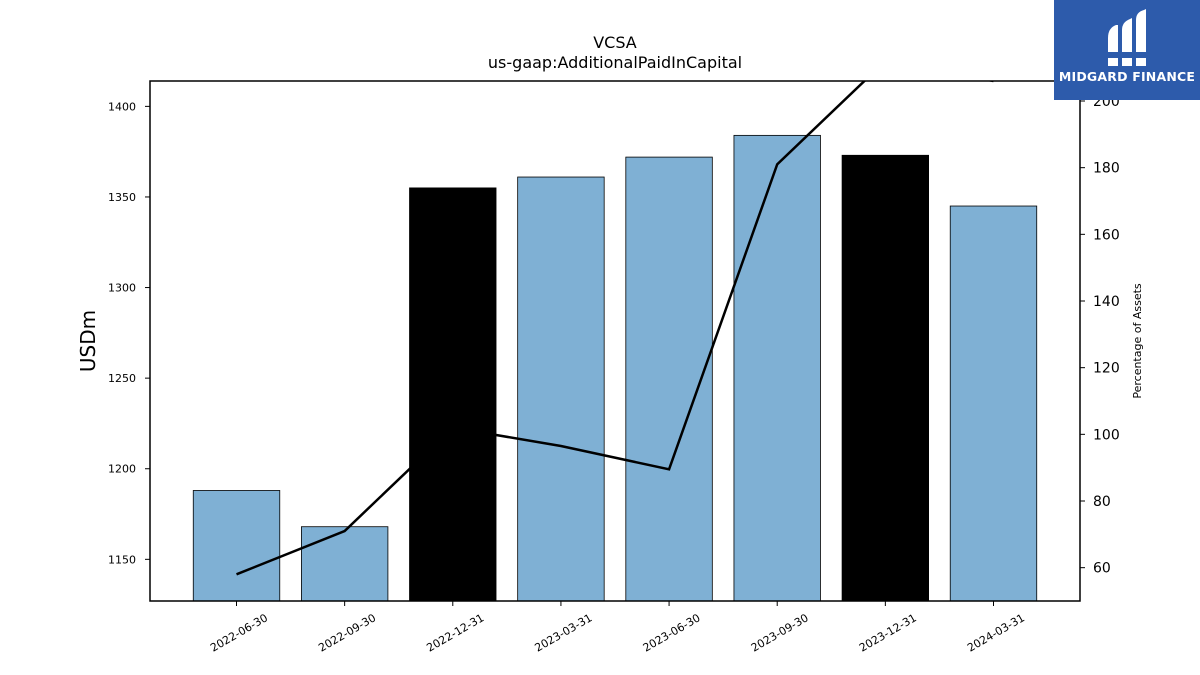 Image resolution: width=1200 pixels, height=675 pixels. Describe the element at coordinates (888, 632) in the screenshot. I see `x-tick-label: 2023-12-31` at that location.